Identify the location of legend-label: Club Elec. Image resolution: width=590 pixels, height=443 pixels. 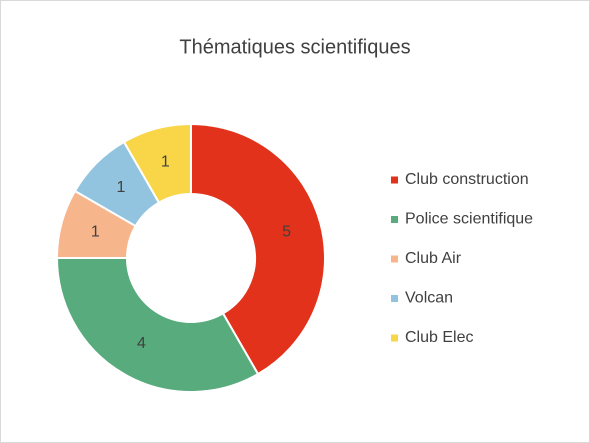
(439, 337).